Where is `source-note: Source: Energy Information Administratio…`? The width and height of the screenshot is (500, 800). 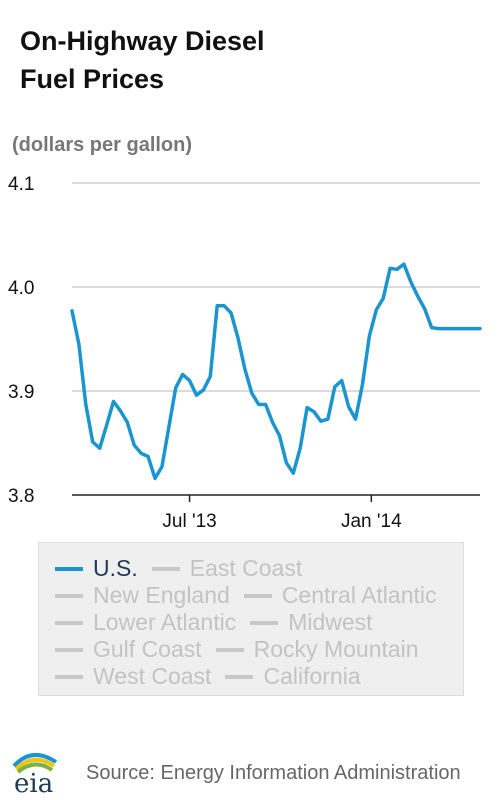
source-note: Source: Energy Information Administratio… is located at coordinates (273, 773).